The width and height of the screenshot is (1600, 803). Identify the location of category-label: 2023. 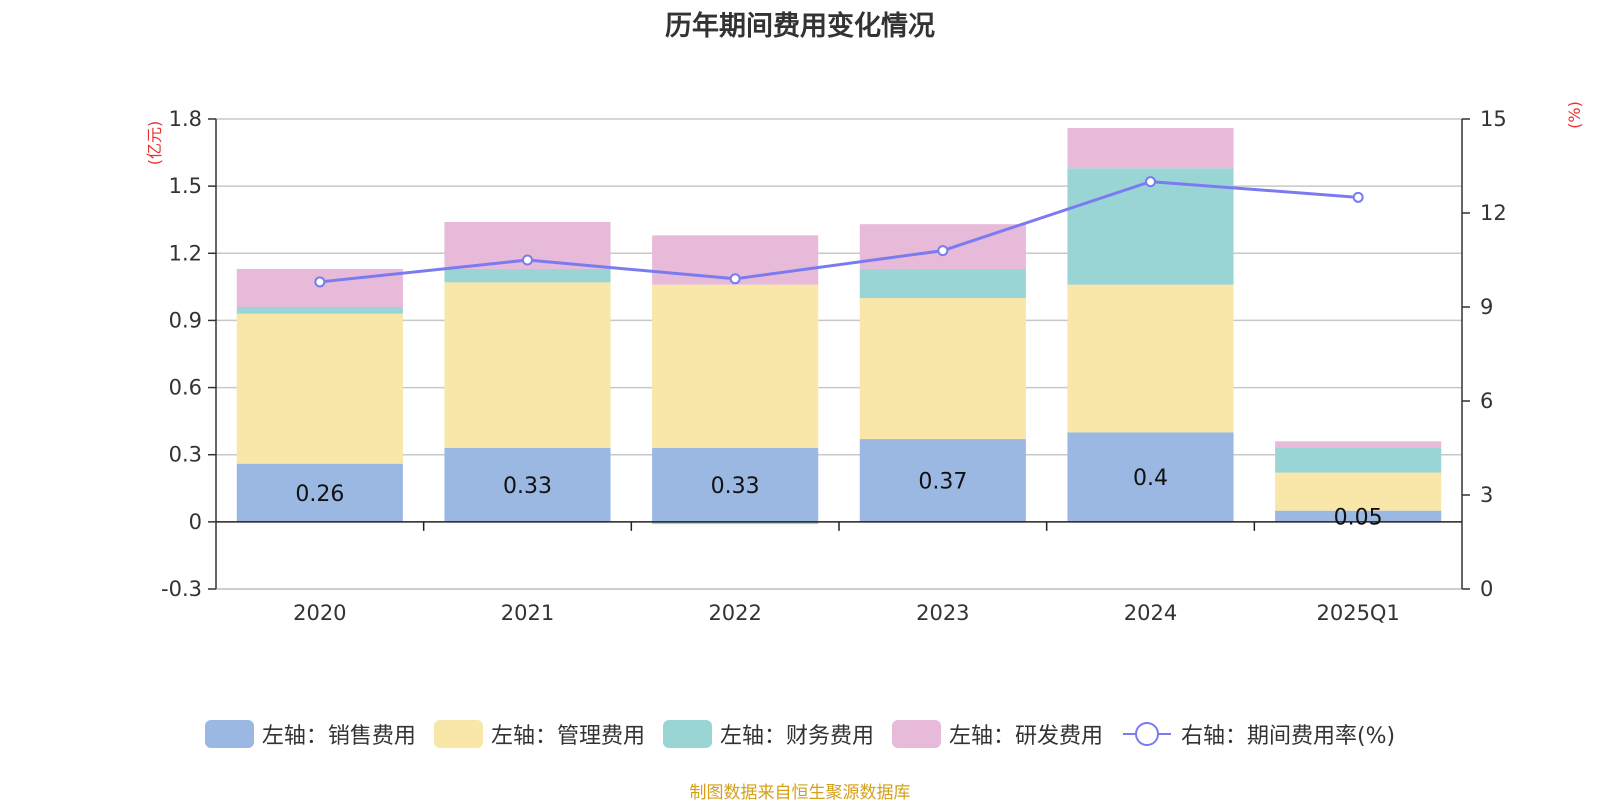
(942, 613).